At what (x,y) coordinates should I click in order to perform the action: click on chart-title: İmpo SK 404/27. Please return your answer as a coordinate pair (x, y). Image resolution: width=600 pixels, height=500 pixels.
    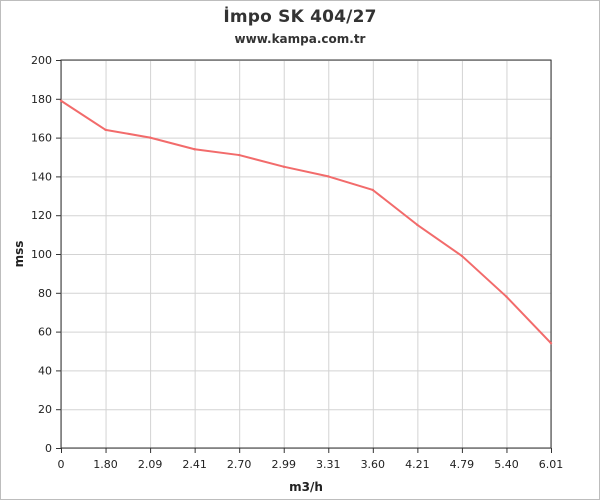
    Looking at the image, I should click on (300, 17).